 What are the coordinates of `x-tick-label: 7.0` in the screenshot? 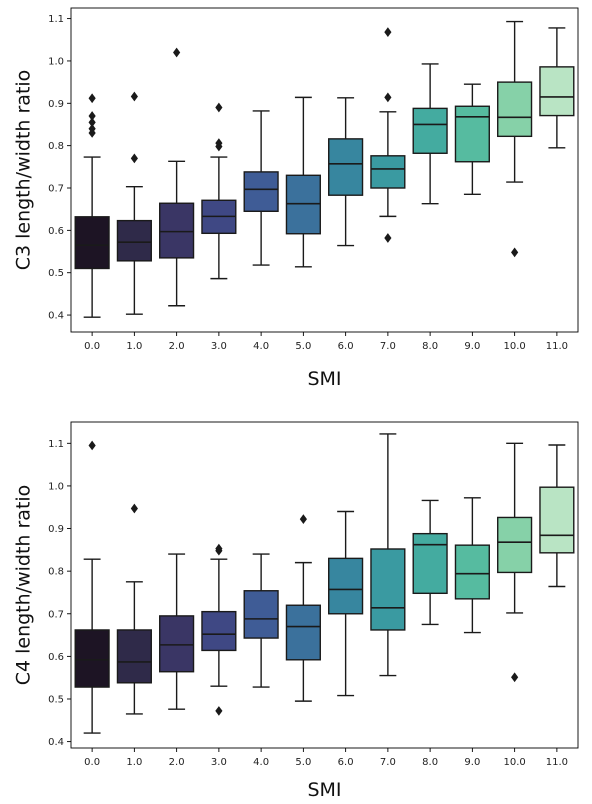 It's located at (388, 346).